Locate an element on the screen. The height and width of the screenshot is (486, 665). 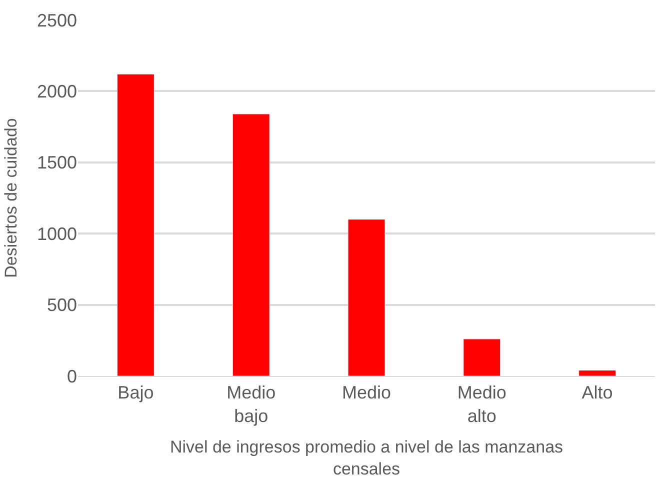
x-tick-label: Medio alto is located at coordinates (481, 404).